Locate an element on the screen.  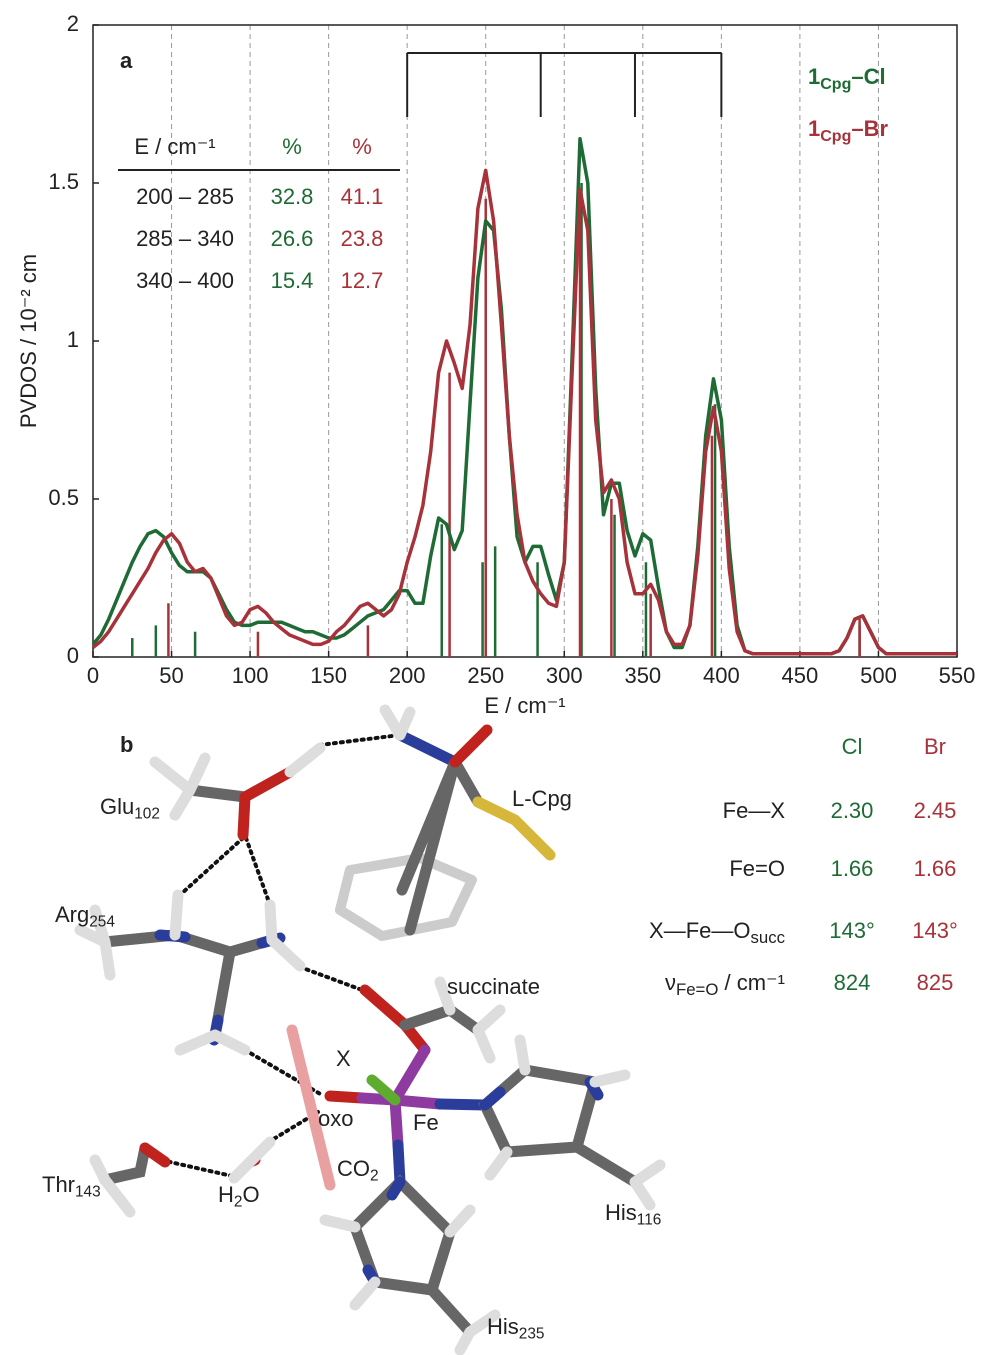
label-part: succinate is located at coordinates (493, 986).